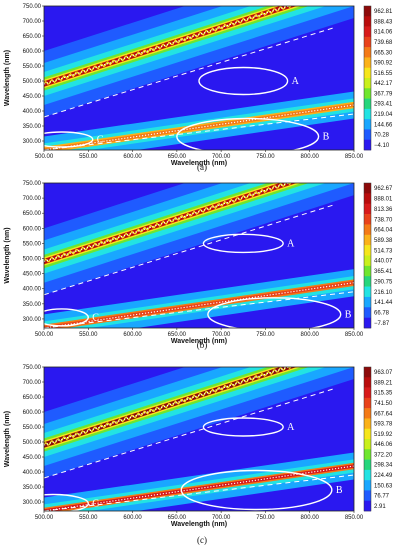  I want to click on scatter-band-edge, so click(173, 408).